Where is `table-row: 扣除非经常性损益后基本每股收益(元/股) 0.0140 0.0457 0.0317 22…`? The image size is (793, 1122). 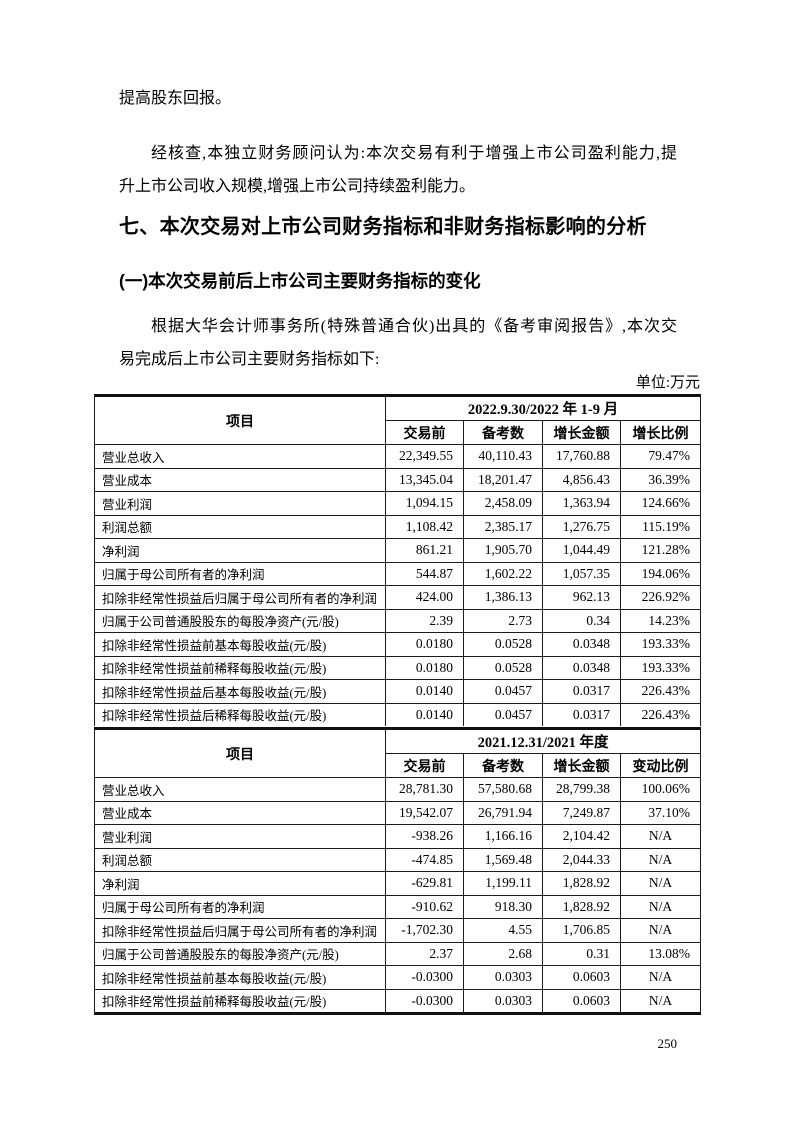
table-row: 扣除非经常性损益后基本每股收益(元/股) 0.0140 0.0457 0.0317 22… is located at coordinates (398, 691).